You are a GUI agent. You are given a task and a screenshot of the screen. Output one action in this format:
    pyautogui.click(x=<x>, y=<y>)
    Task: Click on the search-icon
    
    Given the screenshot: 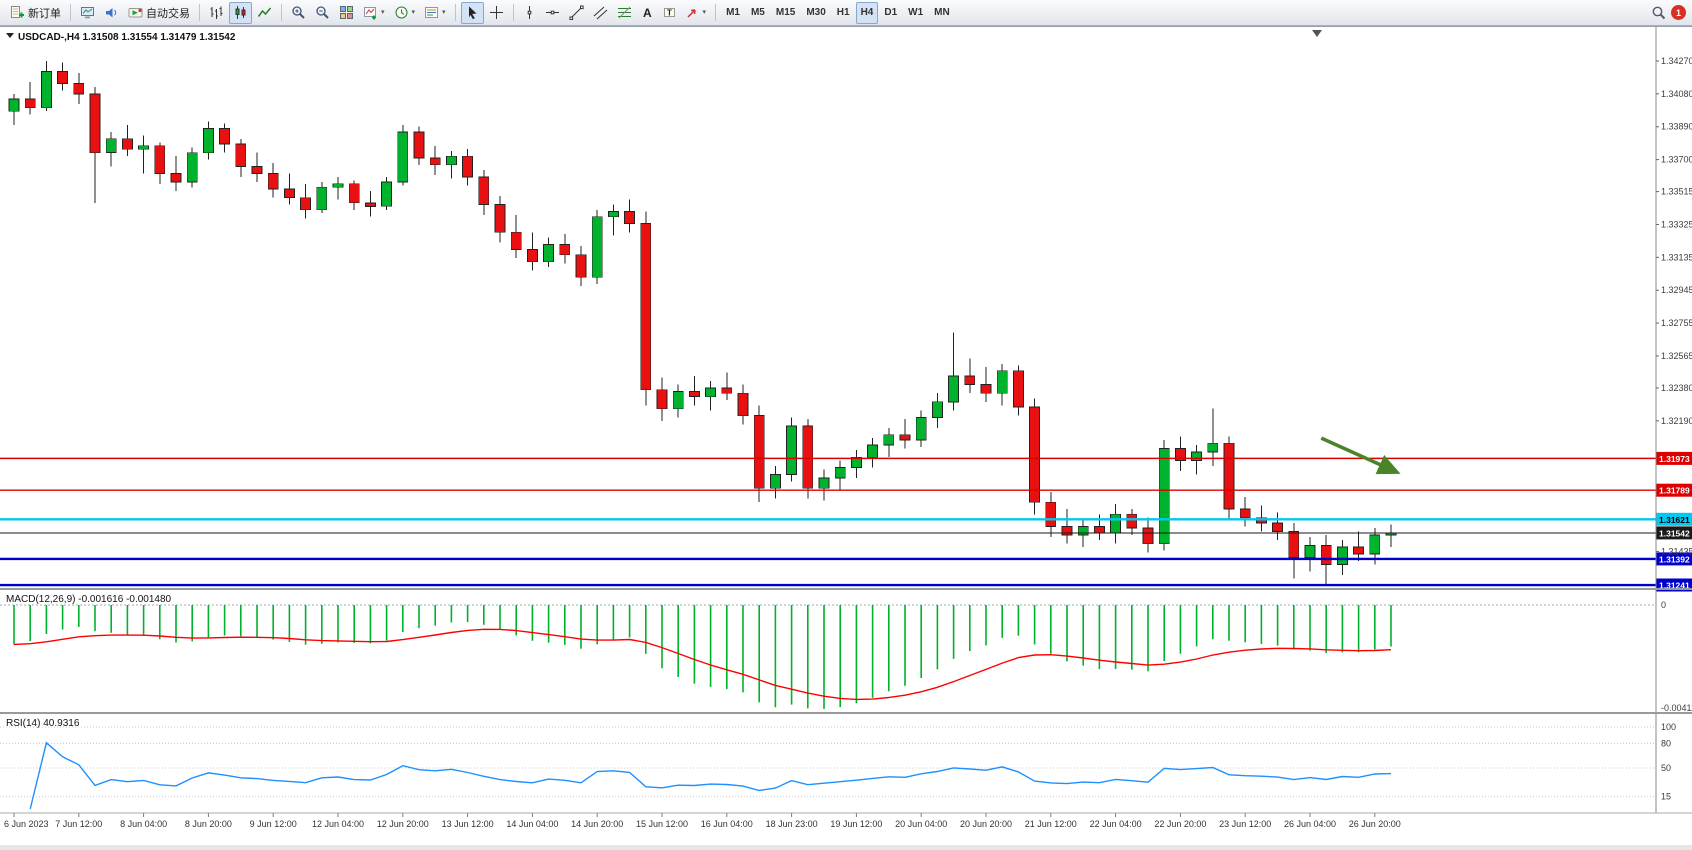 What is the action you would take?
    pyautogui.click(x=1659, y=13)
    